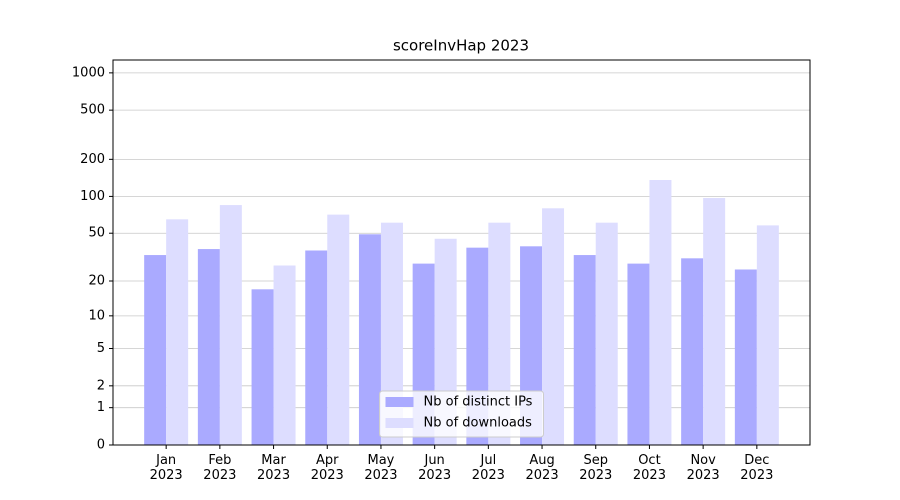 This screenshot has height=500, width=900. What do you see at coordinates (101, 445) in the screenshot?
I see `y-tick-label: 0` at bounding box center [101, 445].